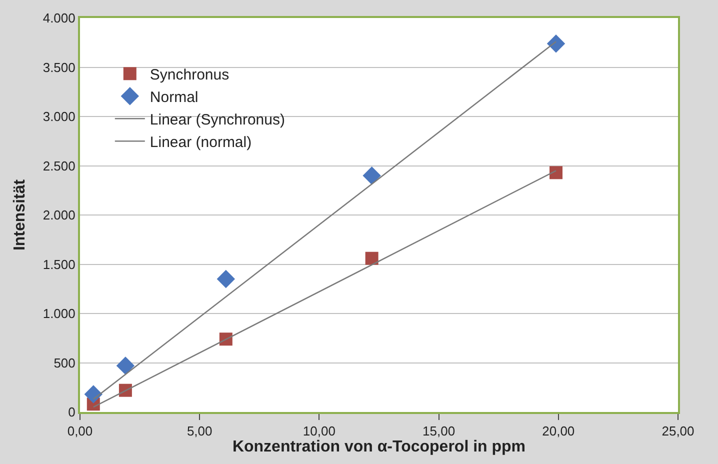  I want to click on x-tick-label: 15,00, so click(439, 431).